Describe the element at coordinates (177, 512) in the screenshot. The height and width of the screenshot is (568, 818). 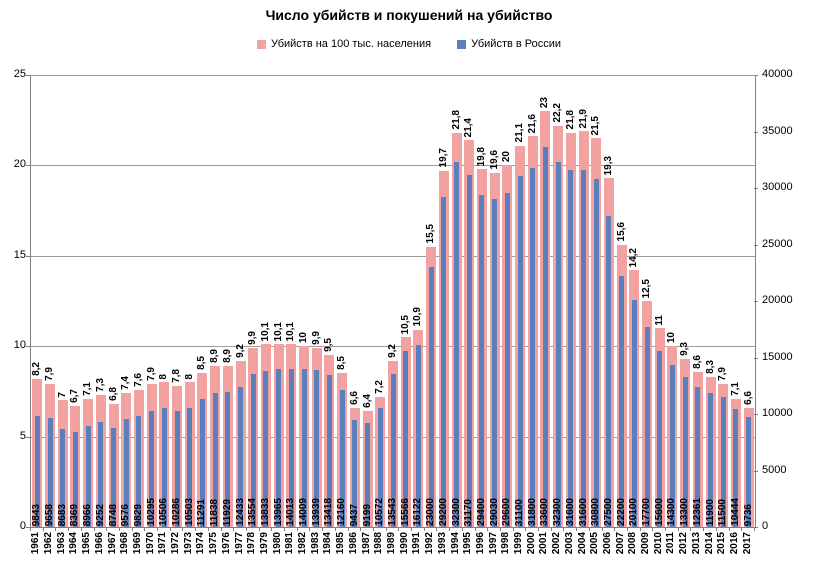
I see `count-value-label: 10286` at that location.